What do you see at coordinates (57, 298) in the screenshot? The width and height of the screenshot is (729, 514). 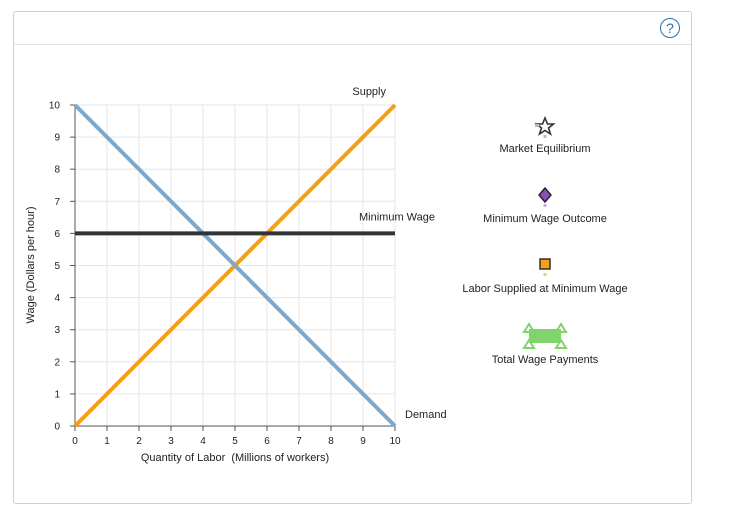 I see `y-tick-label: 4` at bounding box center [57, 298].